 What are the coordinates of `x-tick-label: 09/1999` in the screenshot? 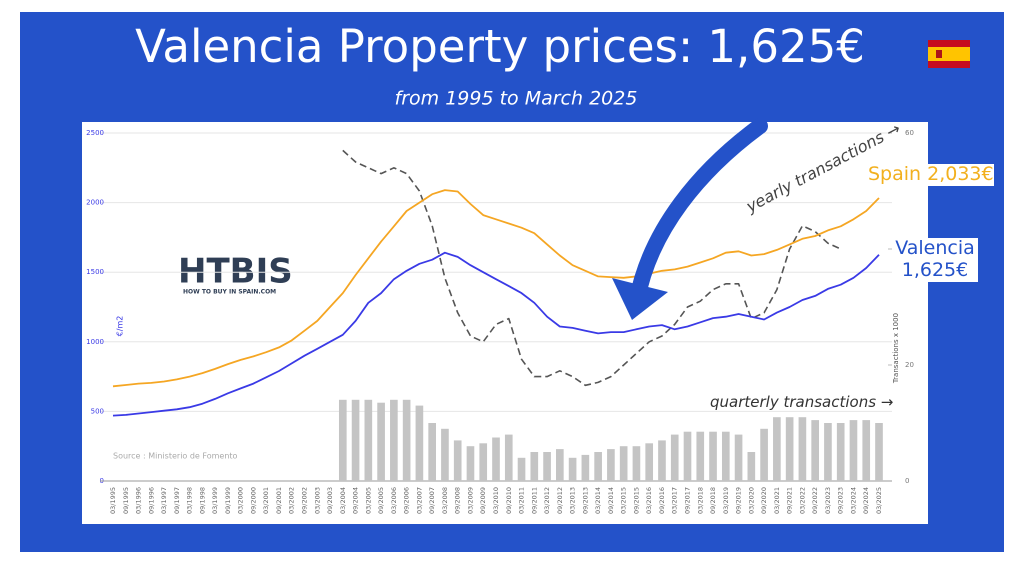 It's located at (228, 500).